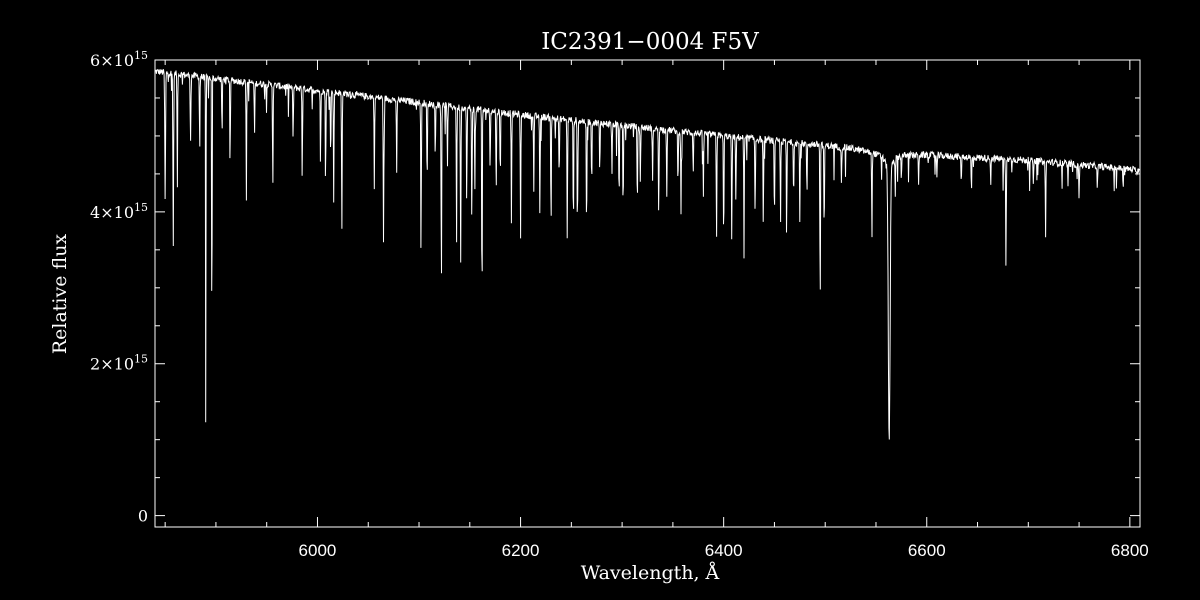 Image resolution: width=1200 pixels, height=600 pixels. Describe the element at coordinates (318, 550) in the screenshot. I see `x-tick-label: 6000` at that location.